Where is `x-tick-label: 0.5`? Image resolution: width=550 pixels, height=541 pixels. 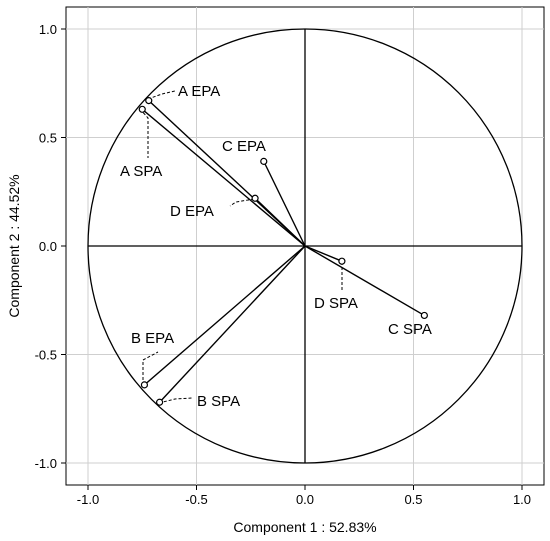
x-tick-label: 0.5 is located at coordinates (413, 499).